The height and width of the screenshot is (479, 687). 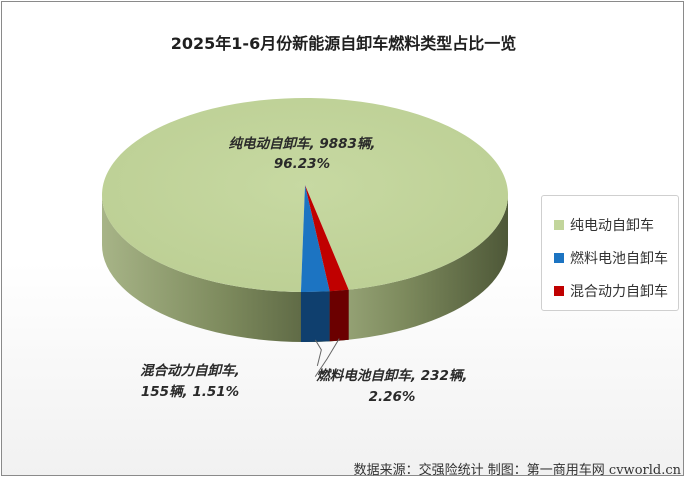 What do you see at coordinates (391, 376) in the screenshot?
I see `data-label-fuel-cell: 燃料电池自卸车, 232辆,` at bounding box center [391, 376].